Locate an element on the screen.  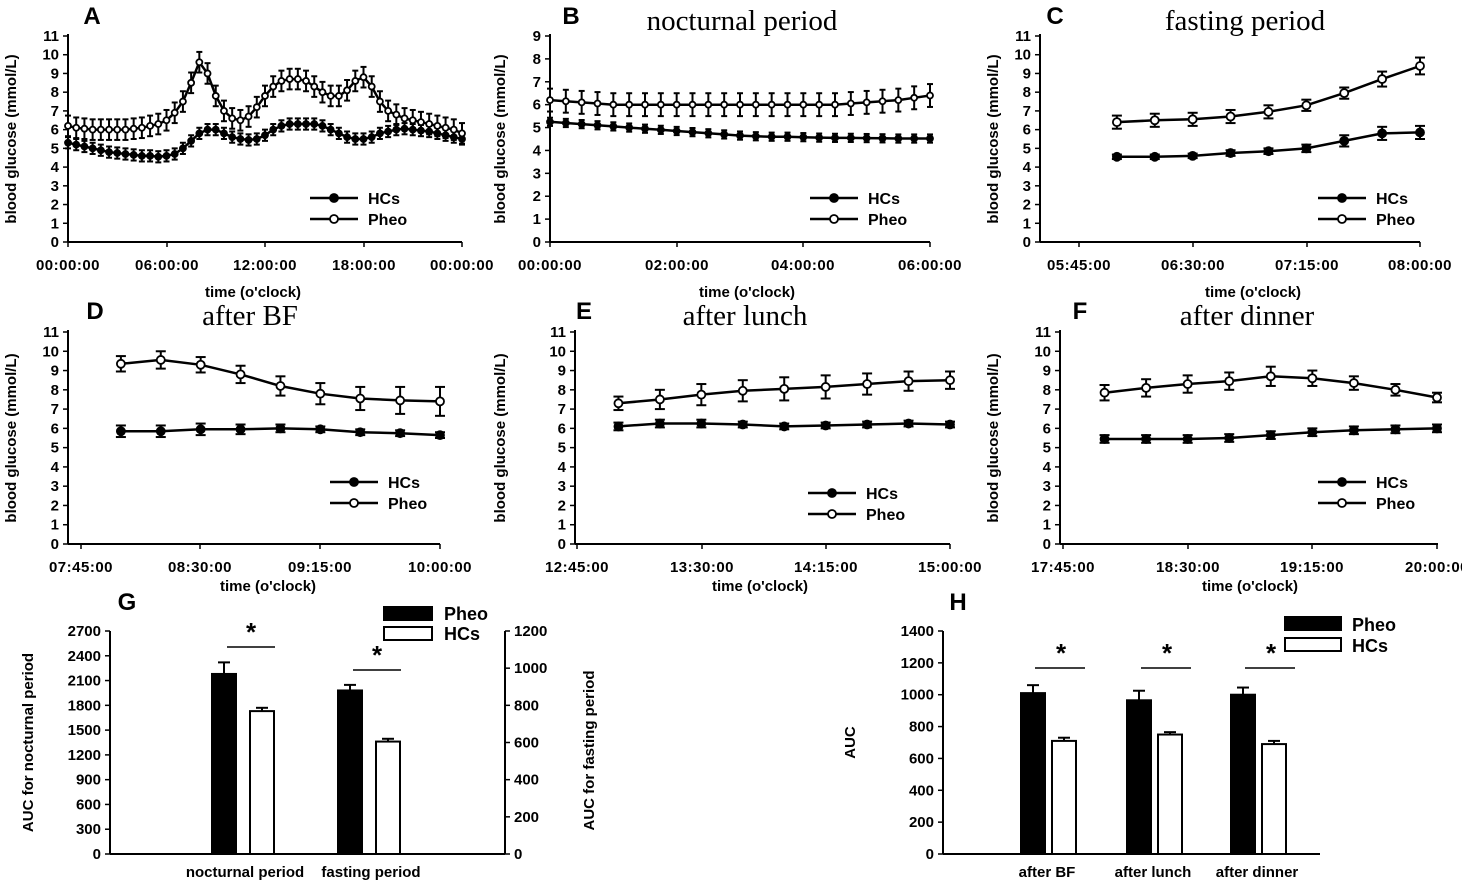
x-tick-label: 07:45:00 is located at coordinates (81, 567).